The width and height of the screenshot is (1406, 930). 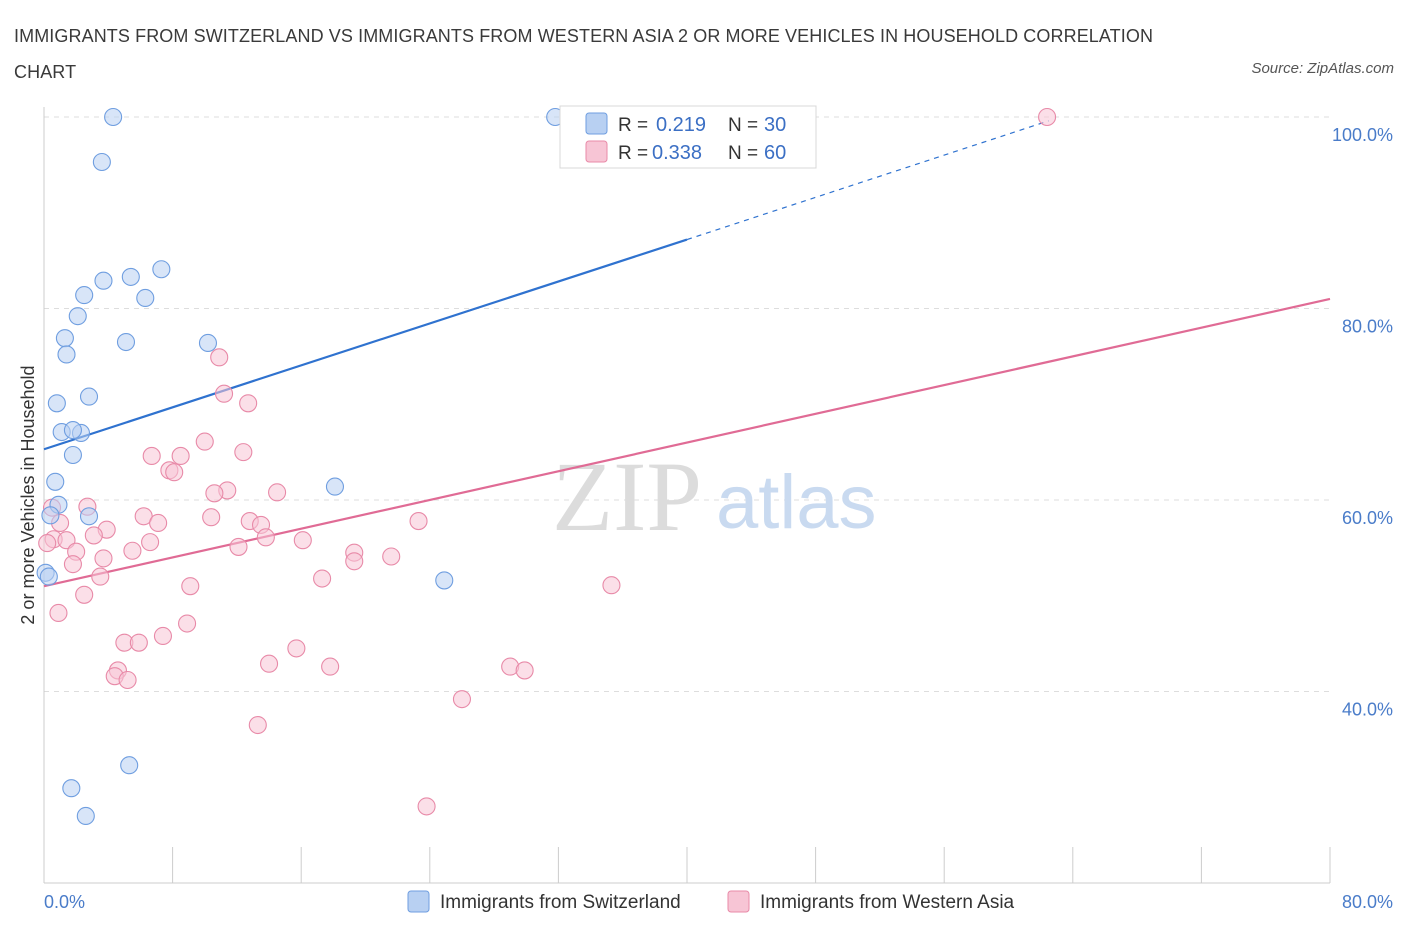 I want to click on stats-legend-swatch-western-asia, so click(x=596, y=151).